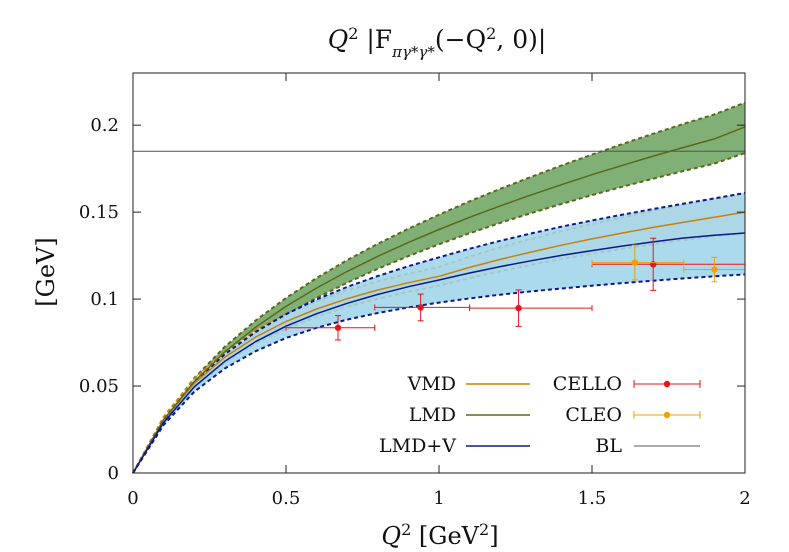 The image size is (789, 552). I want to click on y-tick-label: 0.2, so click(104, 125).